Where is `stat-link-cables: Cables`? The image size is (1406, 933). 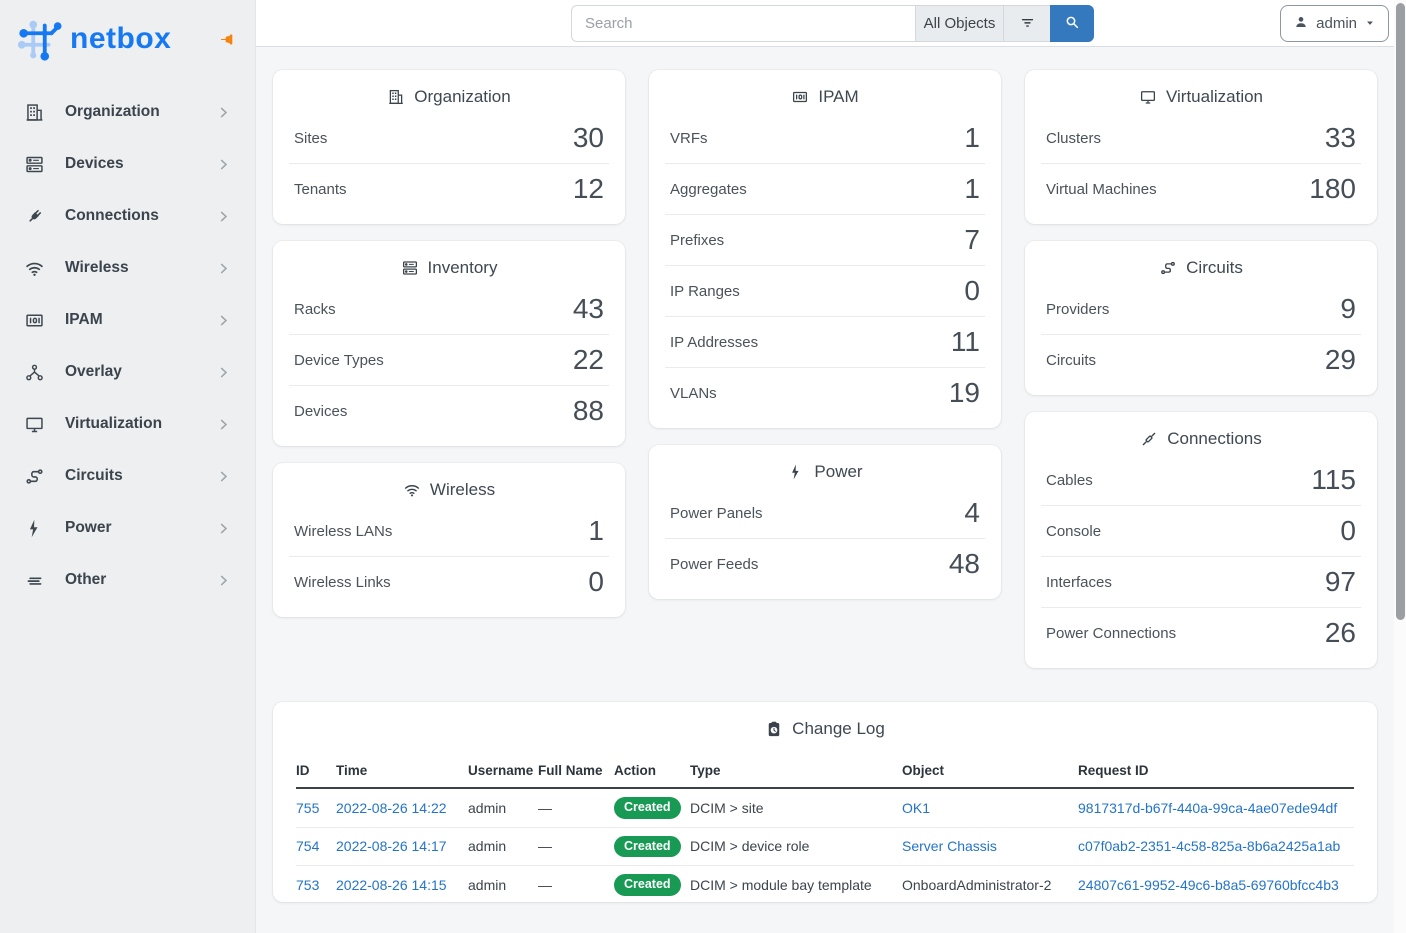
stat-link-cables: Cables is located at coordinates (1069, 480).